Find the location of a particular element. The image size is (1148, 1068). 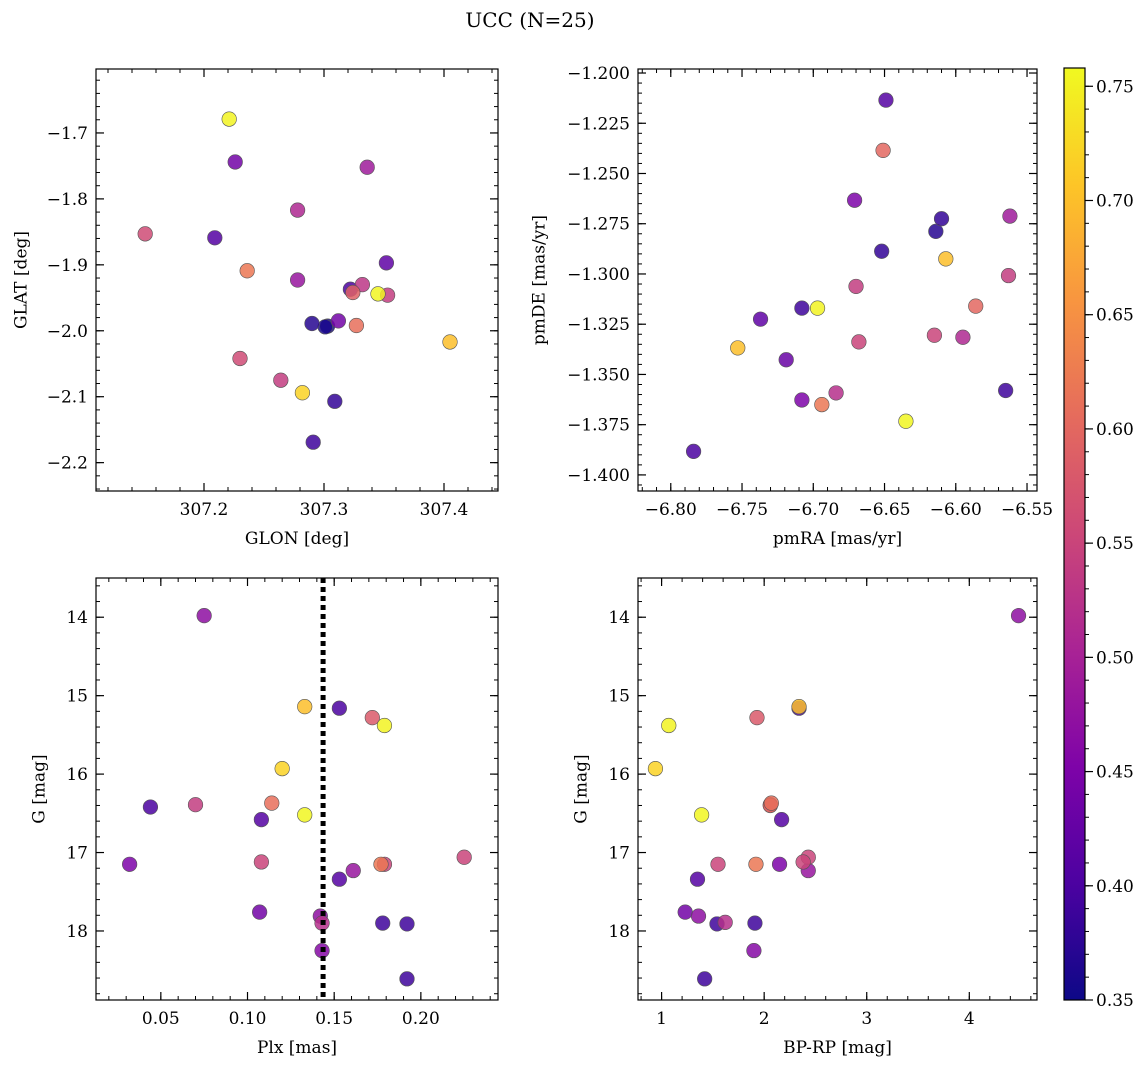

x-tick-label: −6.70 is located at coordinates (813, 510).